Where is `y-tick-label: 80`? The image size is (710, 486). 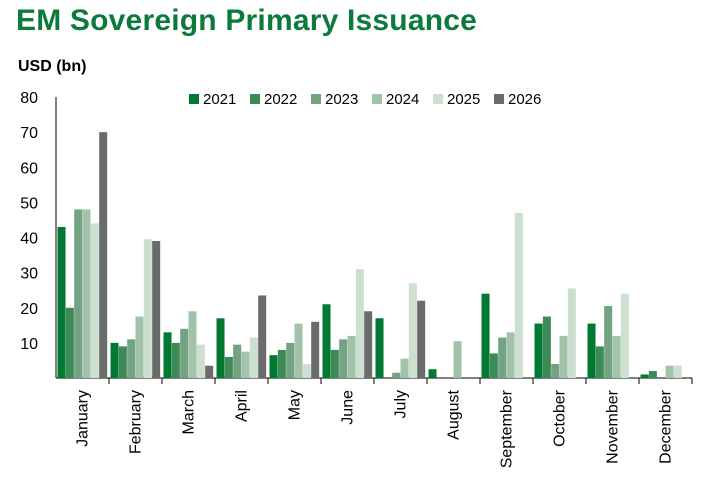 y-tick-label: 80 is located at coordinates (29, 98).